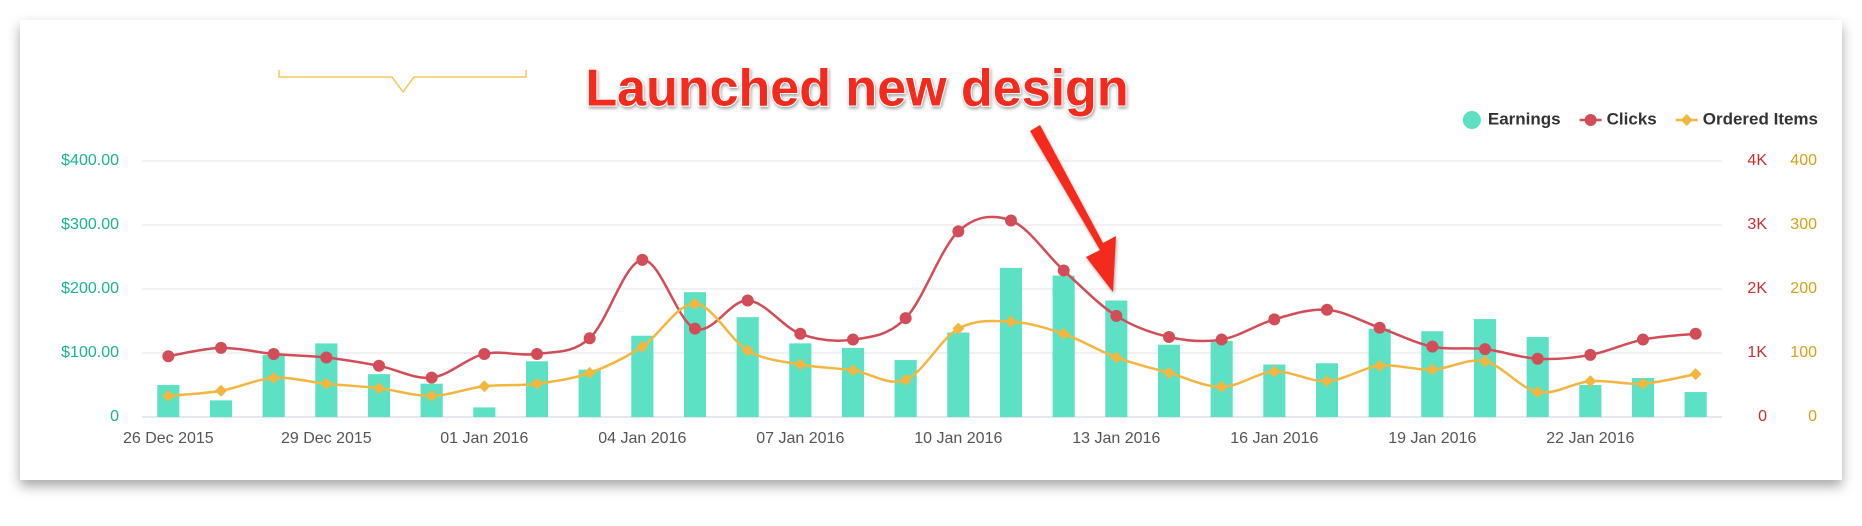 Image resolution: width=1862 pixels, height=526 pixels. I want to click on legend-label: Earnings, so click(1524, 118).